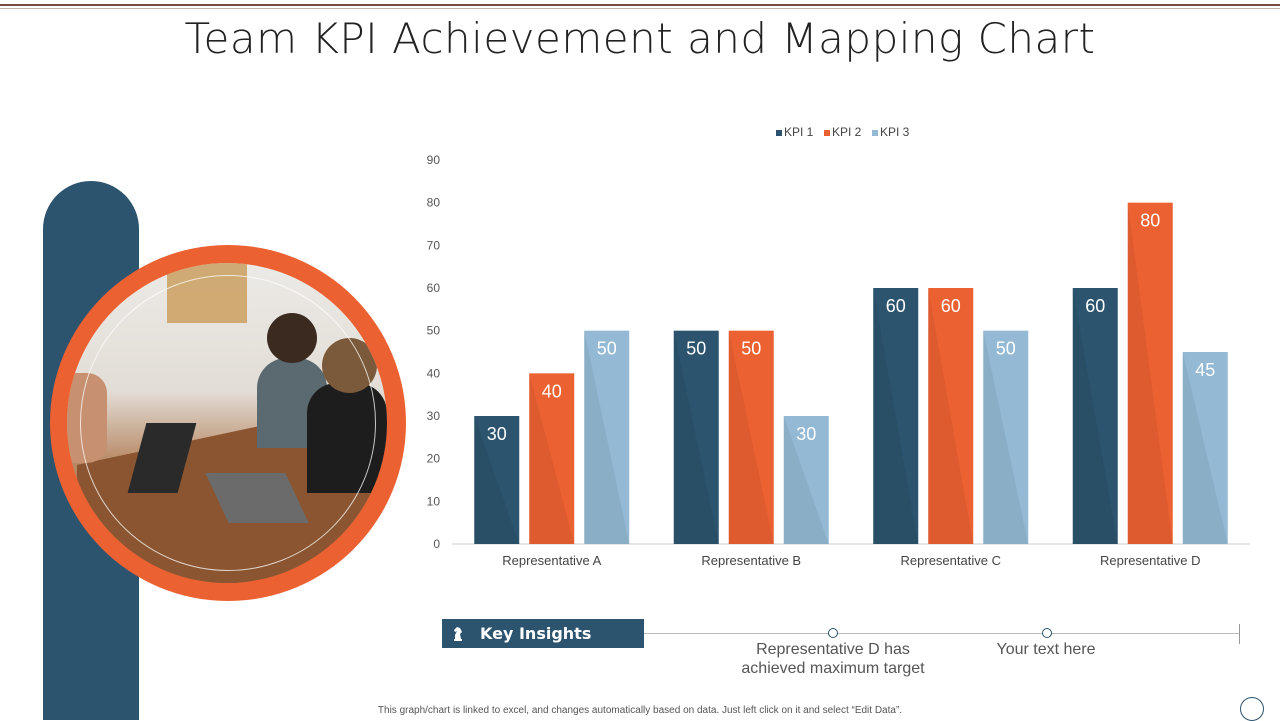 The width and height of the screenshot is (1280, 721). I want to click on y-tick-label: 50, so click(434, 331).